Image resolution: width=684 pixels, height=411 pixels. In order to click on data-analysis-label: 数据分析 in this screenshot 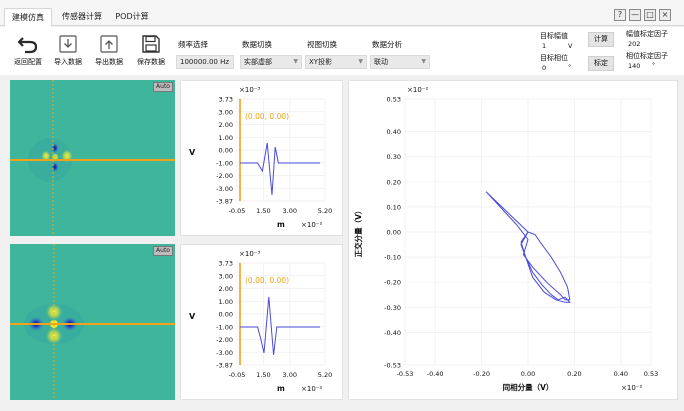, I will do `click(387, 44)`.